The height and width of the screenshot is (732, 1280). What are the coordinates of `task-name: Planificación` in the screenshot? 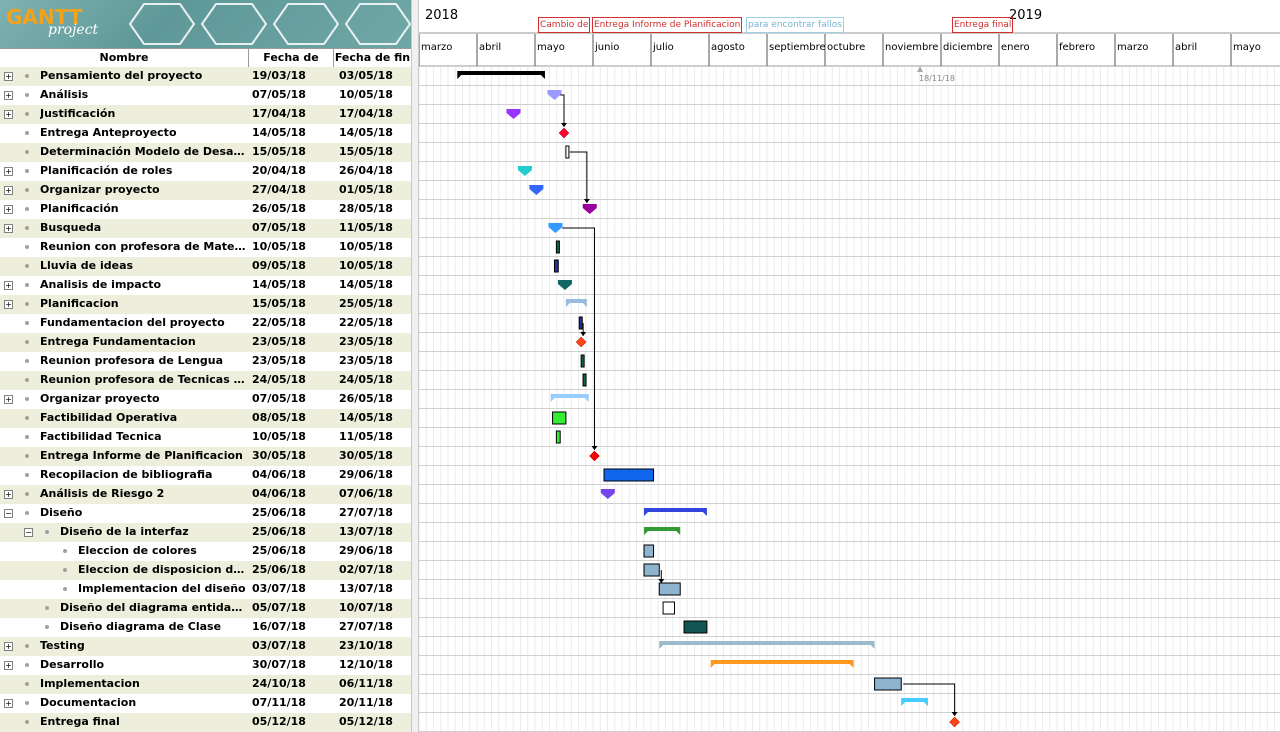 It's located at (79, 208).